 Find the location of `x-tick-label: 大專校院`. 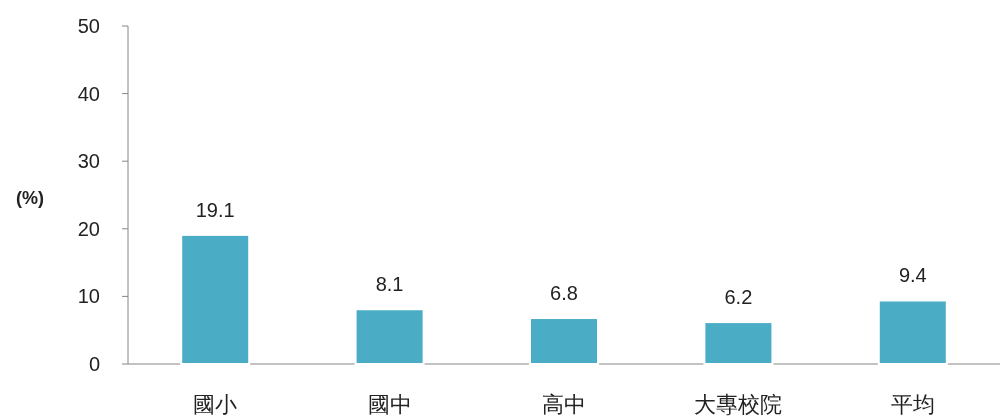

x-tick-label: 大專校院 is located at coordinates (738, 404).